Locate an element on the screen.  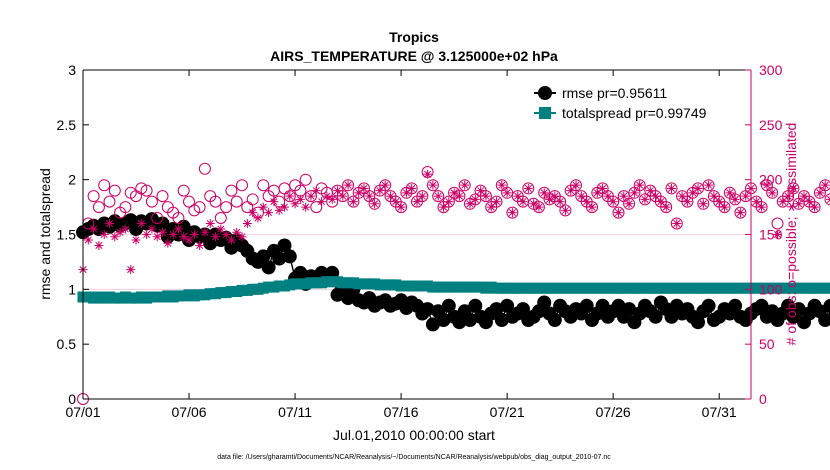
y-right-tick-label: 150 is located at coordinates (771, 235).